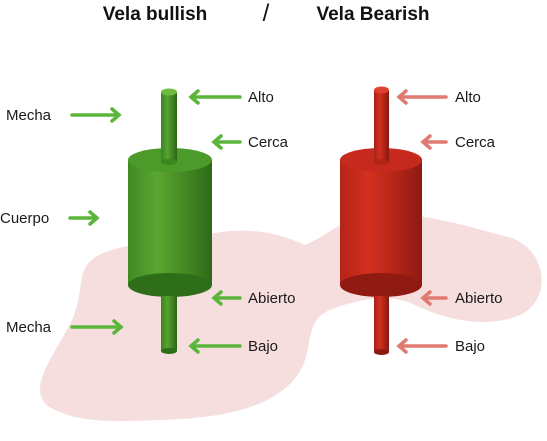 This screenshot has width=547, height=441. Describe the element at coordinates (470, 346) in the screenshot. I see `bearish-label-low: Bajo` at that location.